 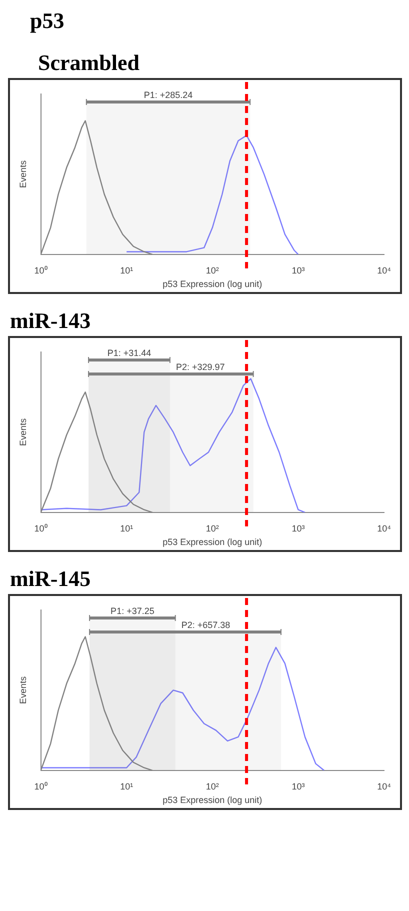 I want to click on band-label: P1: +285.24, so click(x=168, y=95).